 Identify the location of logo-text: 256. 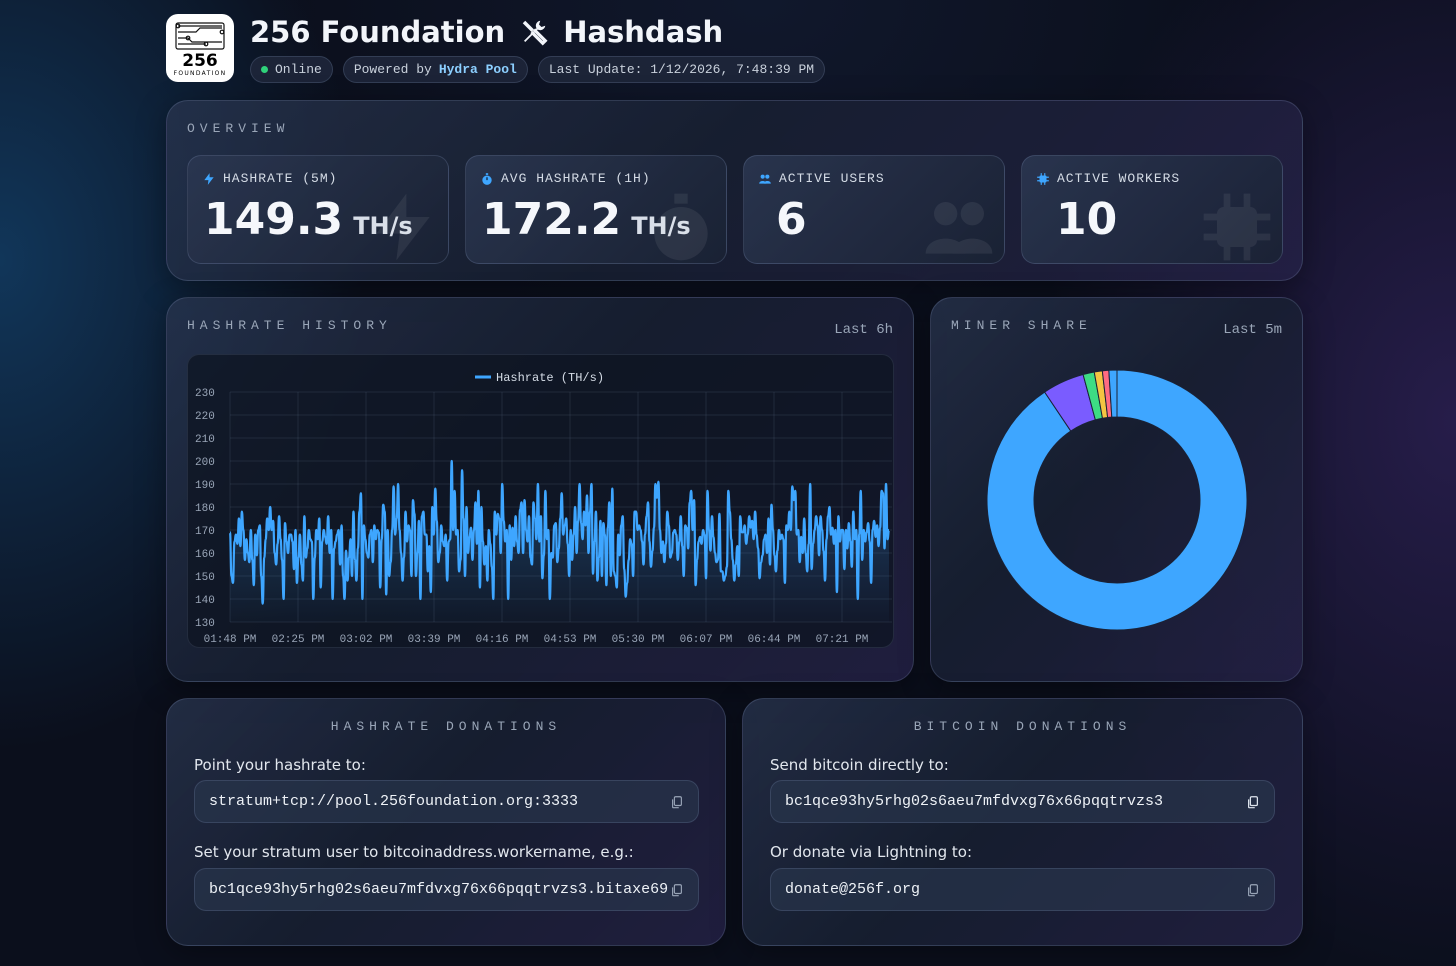
(200, 61).